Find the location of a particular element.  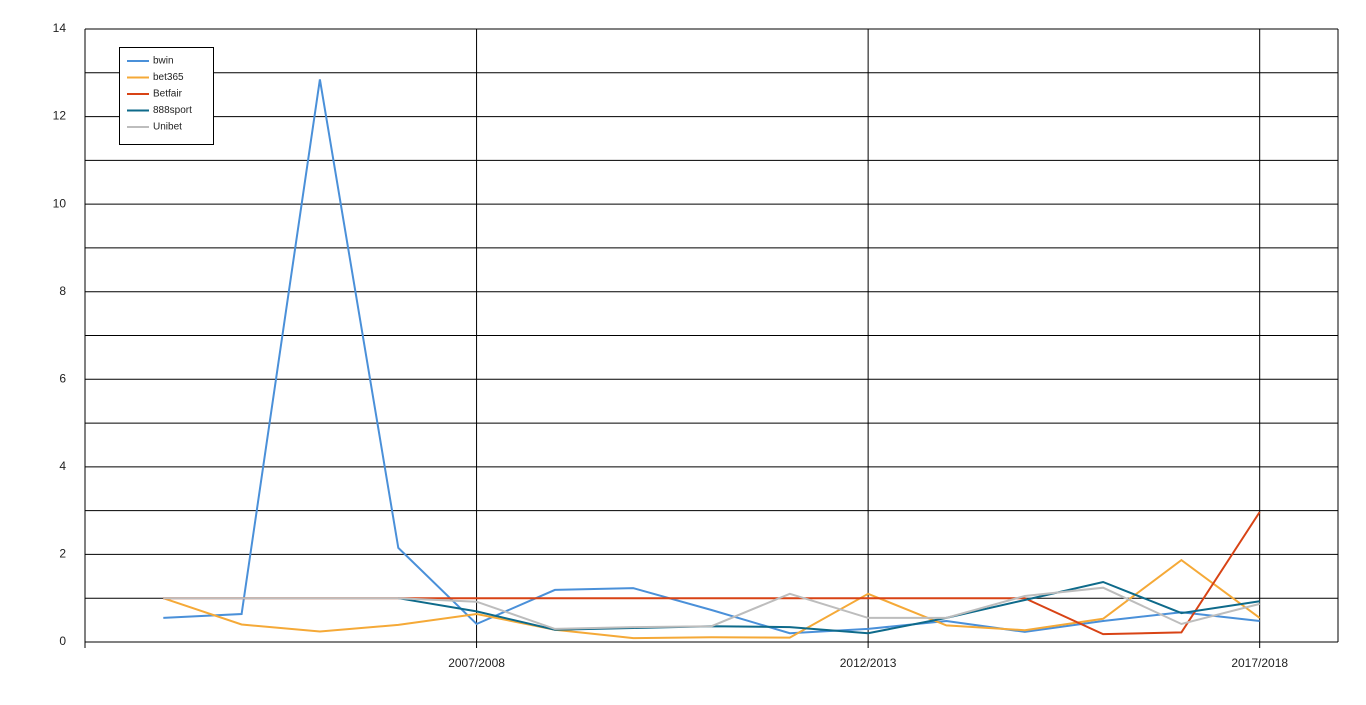

y-tick-label: 6 is located at coordinates (62, 378).